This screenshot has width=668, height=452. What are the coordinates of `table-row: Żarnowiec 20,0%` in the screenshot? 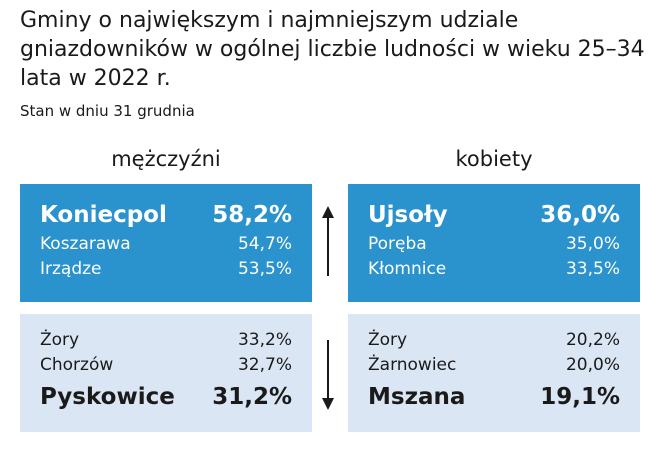 It's located at (494, 365).